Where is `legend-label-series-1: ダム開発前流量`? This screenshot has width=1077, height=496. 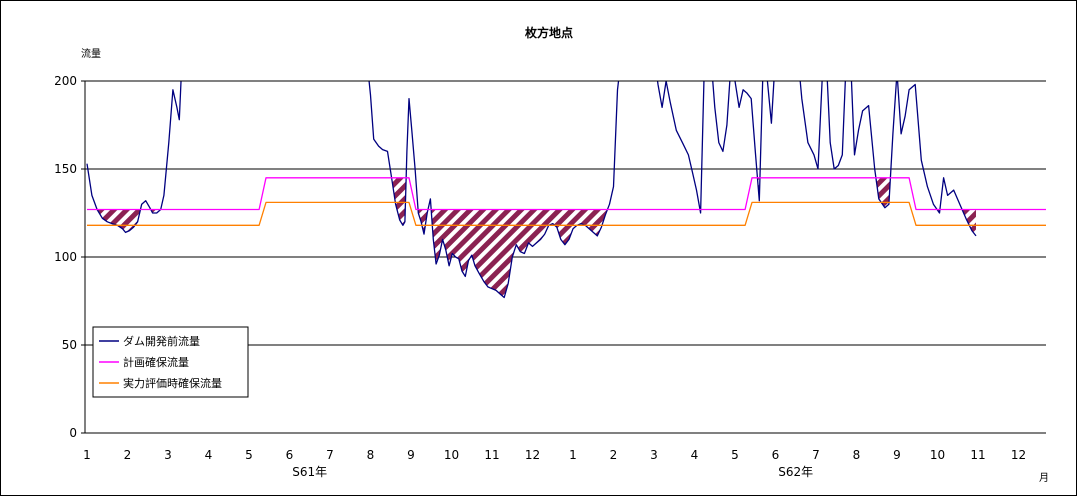 legend-label-series-1: ダム開発前流量 is located at coordinates (161, 341).